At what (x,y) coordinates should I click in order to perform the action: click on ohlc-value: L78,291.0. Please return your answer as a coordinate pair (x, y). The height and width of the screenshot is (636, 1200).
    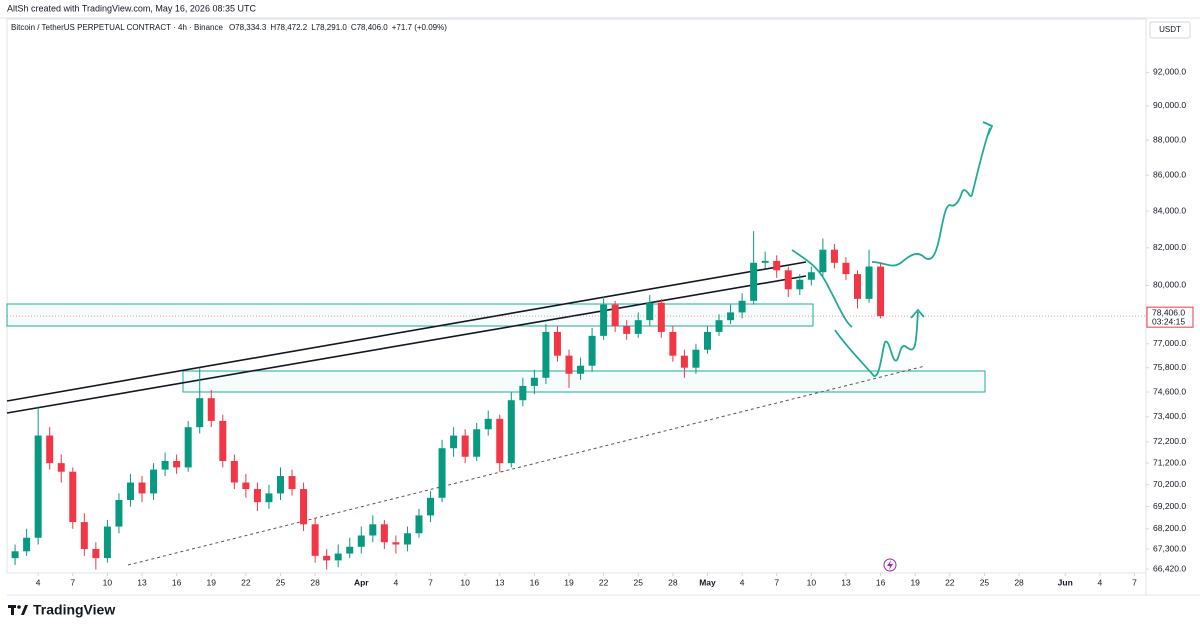
    Looking at the image, I should click on (329, 27).